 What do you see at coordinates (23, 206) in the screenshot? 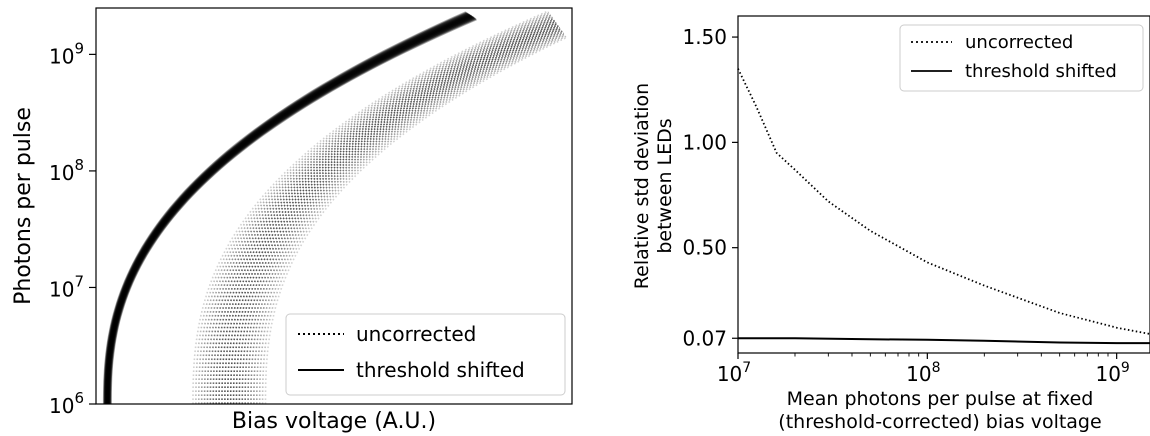
I see `left-y-axis-label: Photons per pulse` at bounding box center [23, 206].